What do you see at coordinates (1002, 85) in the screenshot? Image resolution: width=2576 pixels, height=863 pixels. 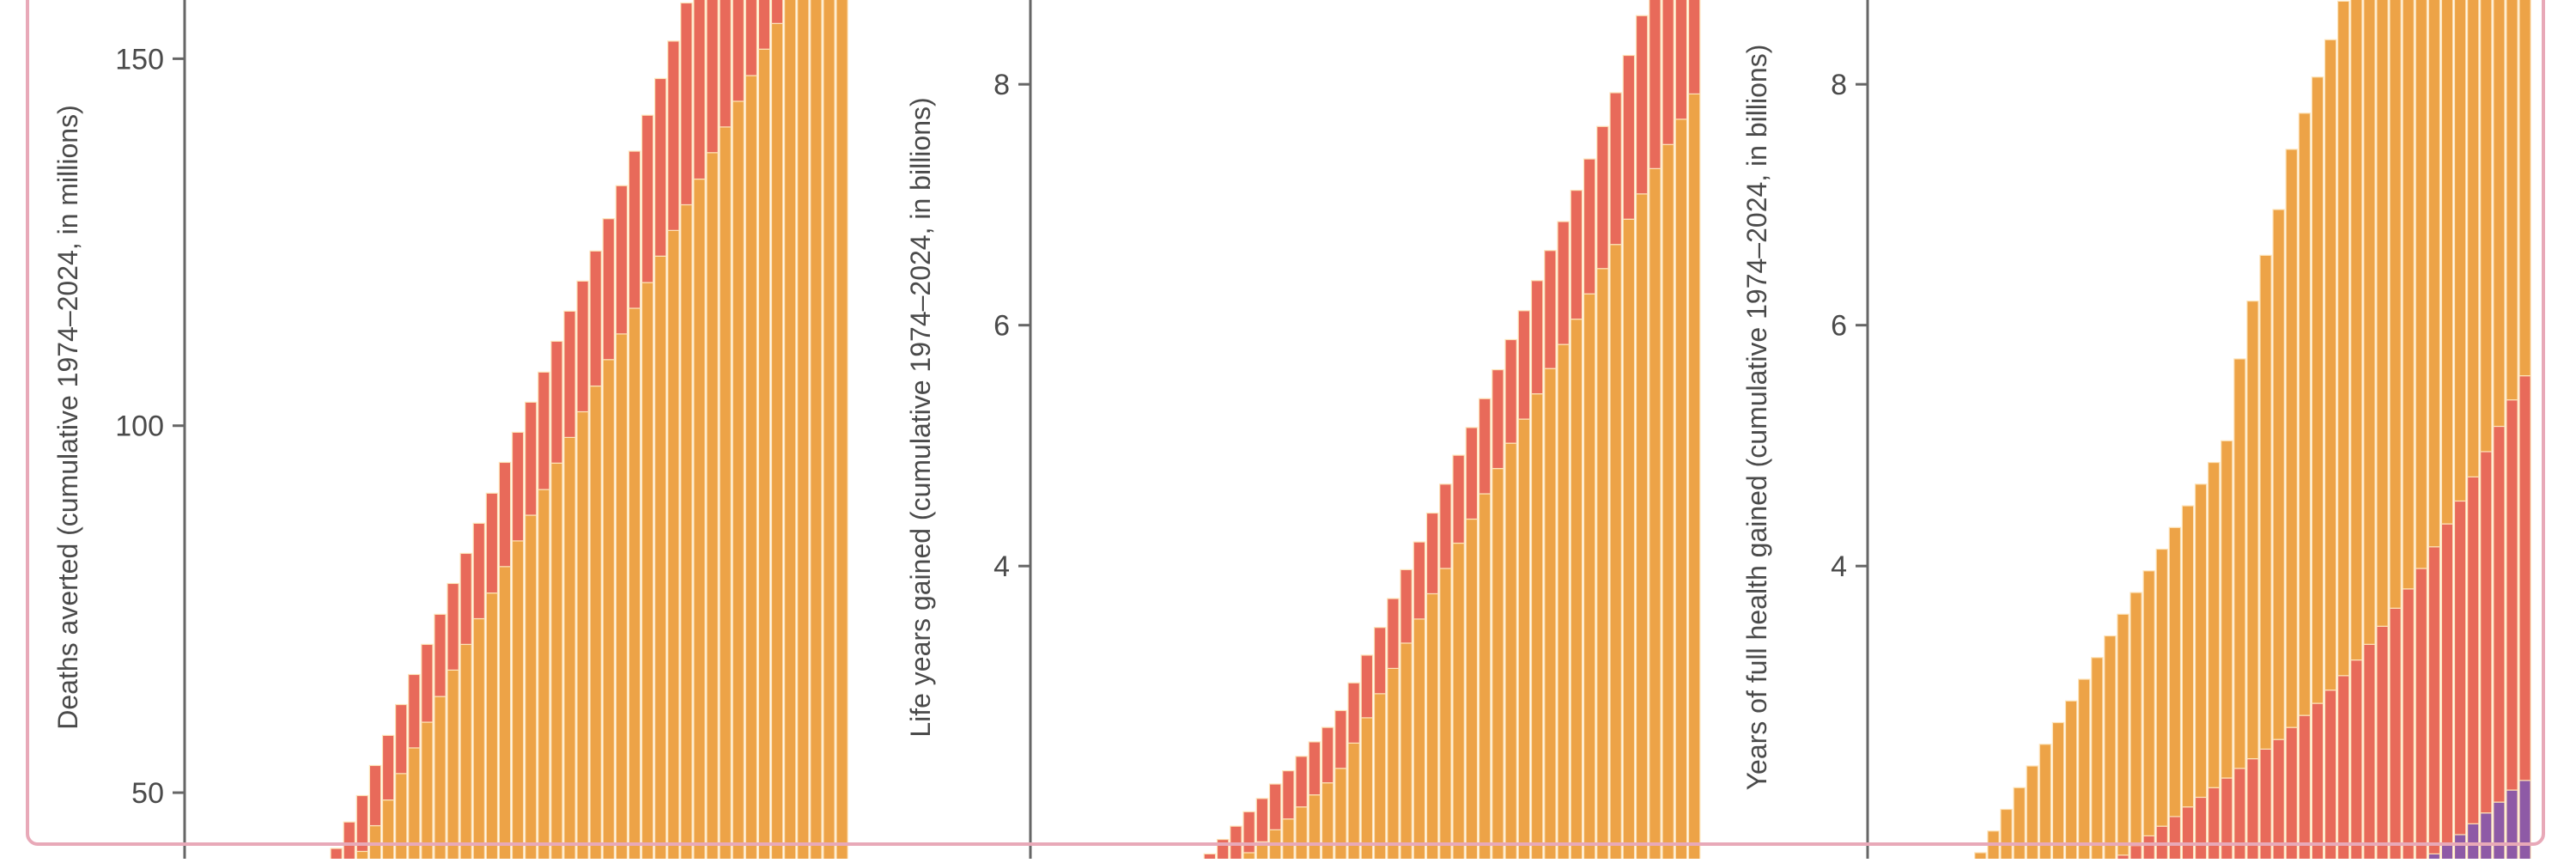 I see `y-tick-label: 8` at bounding box center [1002, 85].